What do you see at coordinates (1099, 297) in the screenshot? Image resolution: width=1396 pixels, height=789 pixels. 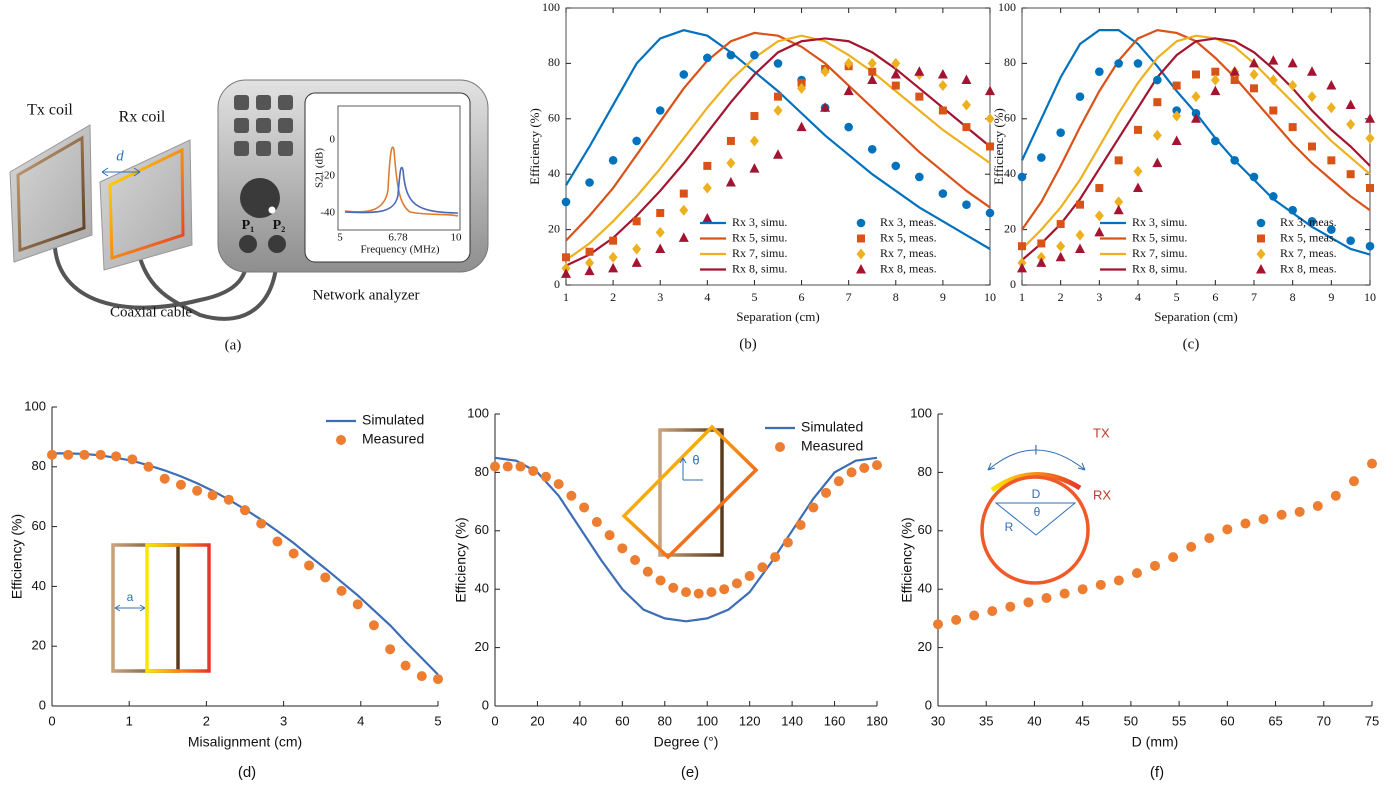 I see `x-tick-label: 3` at bounding box center [1099, 297].